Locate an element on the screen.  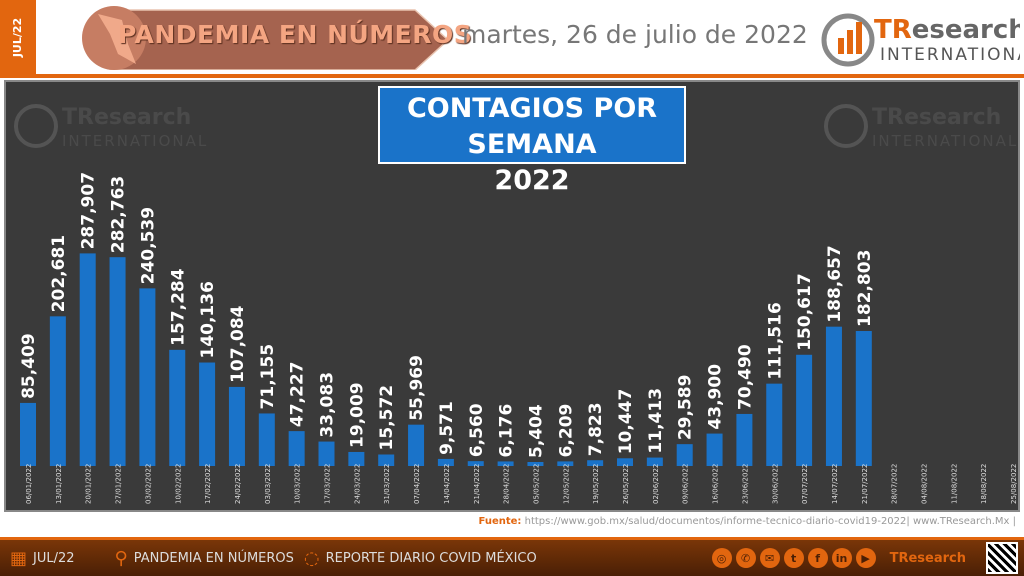
linkedin-icon: in is located at coordinates (841, 558).